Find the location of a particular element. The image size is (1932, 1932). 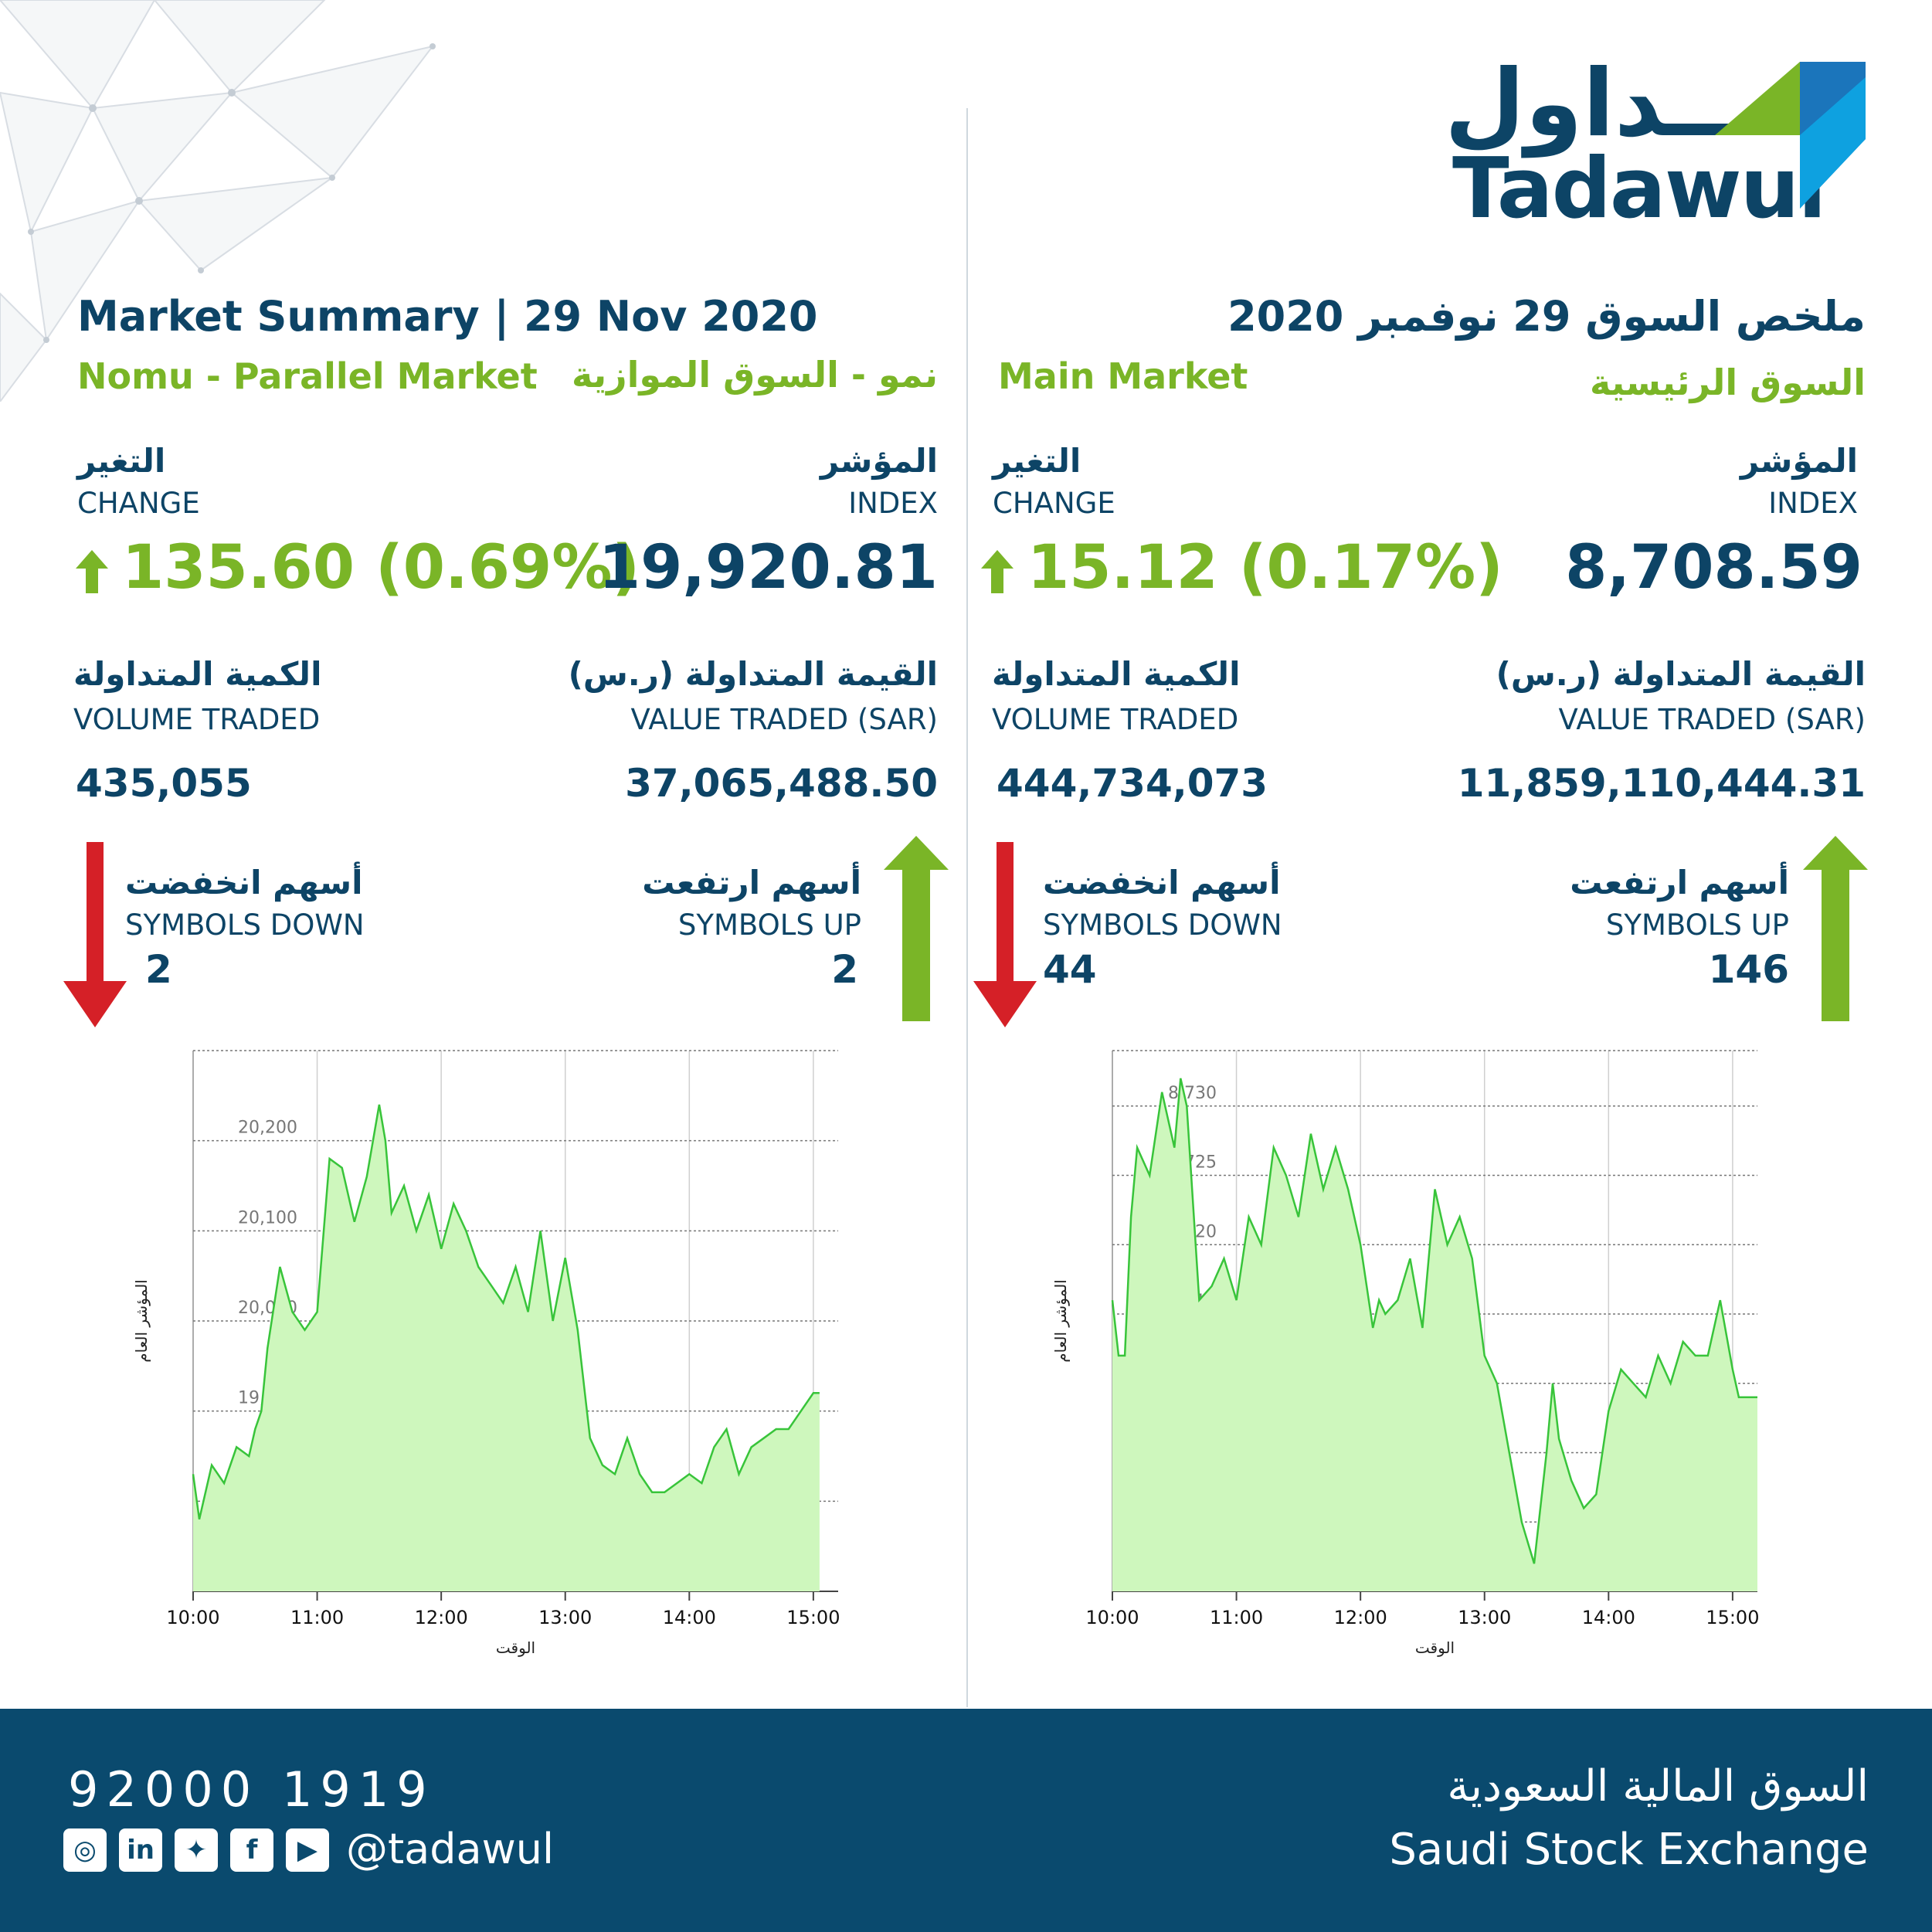

right-up-ar: أسهم ارتفعت is located at coordinates (1679, 883).